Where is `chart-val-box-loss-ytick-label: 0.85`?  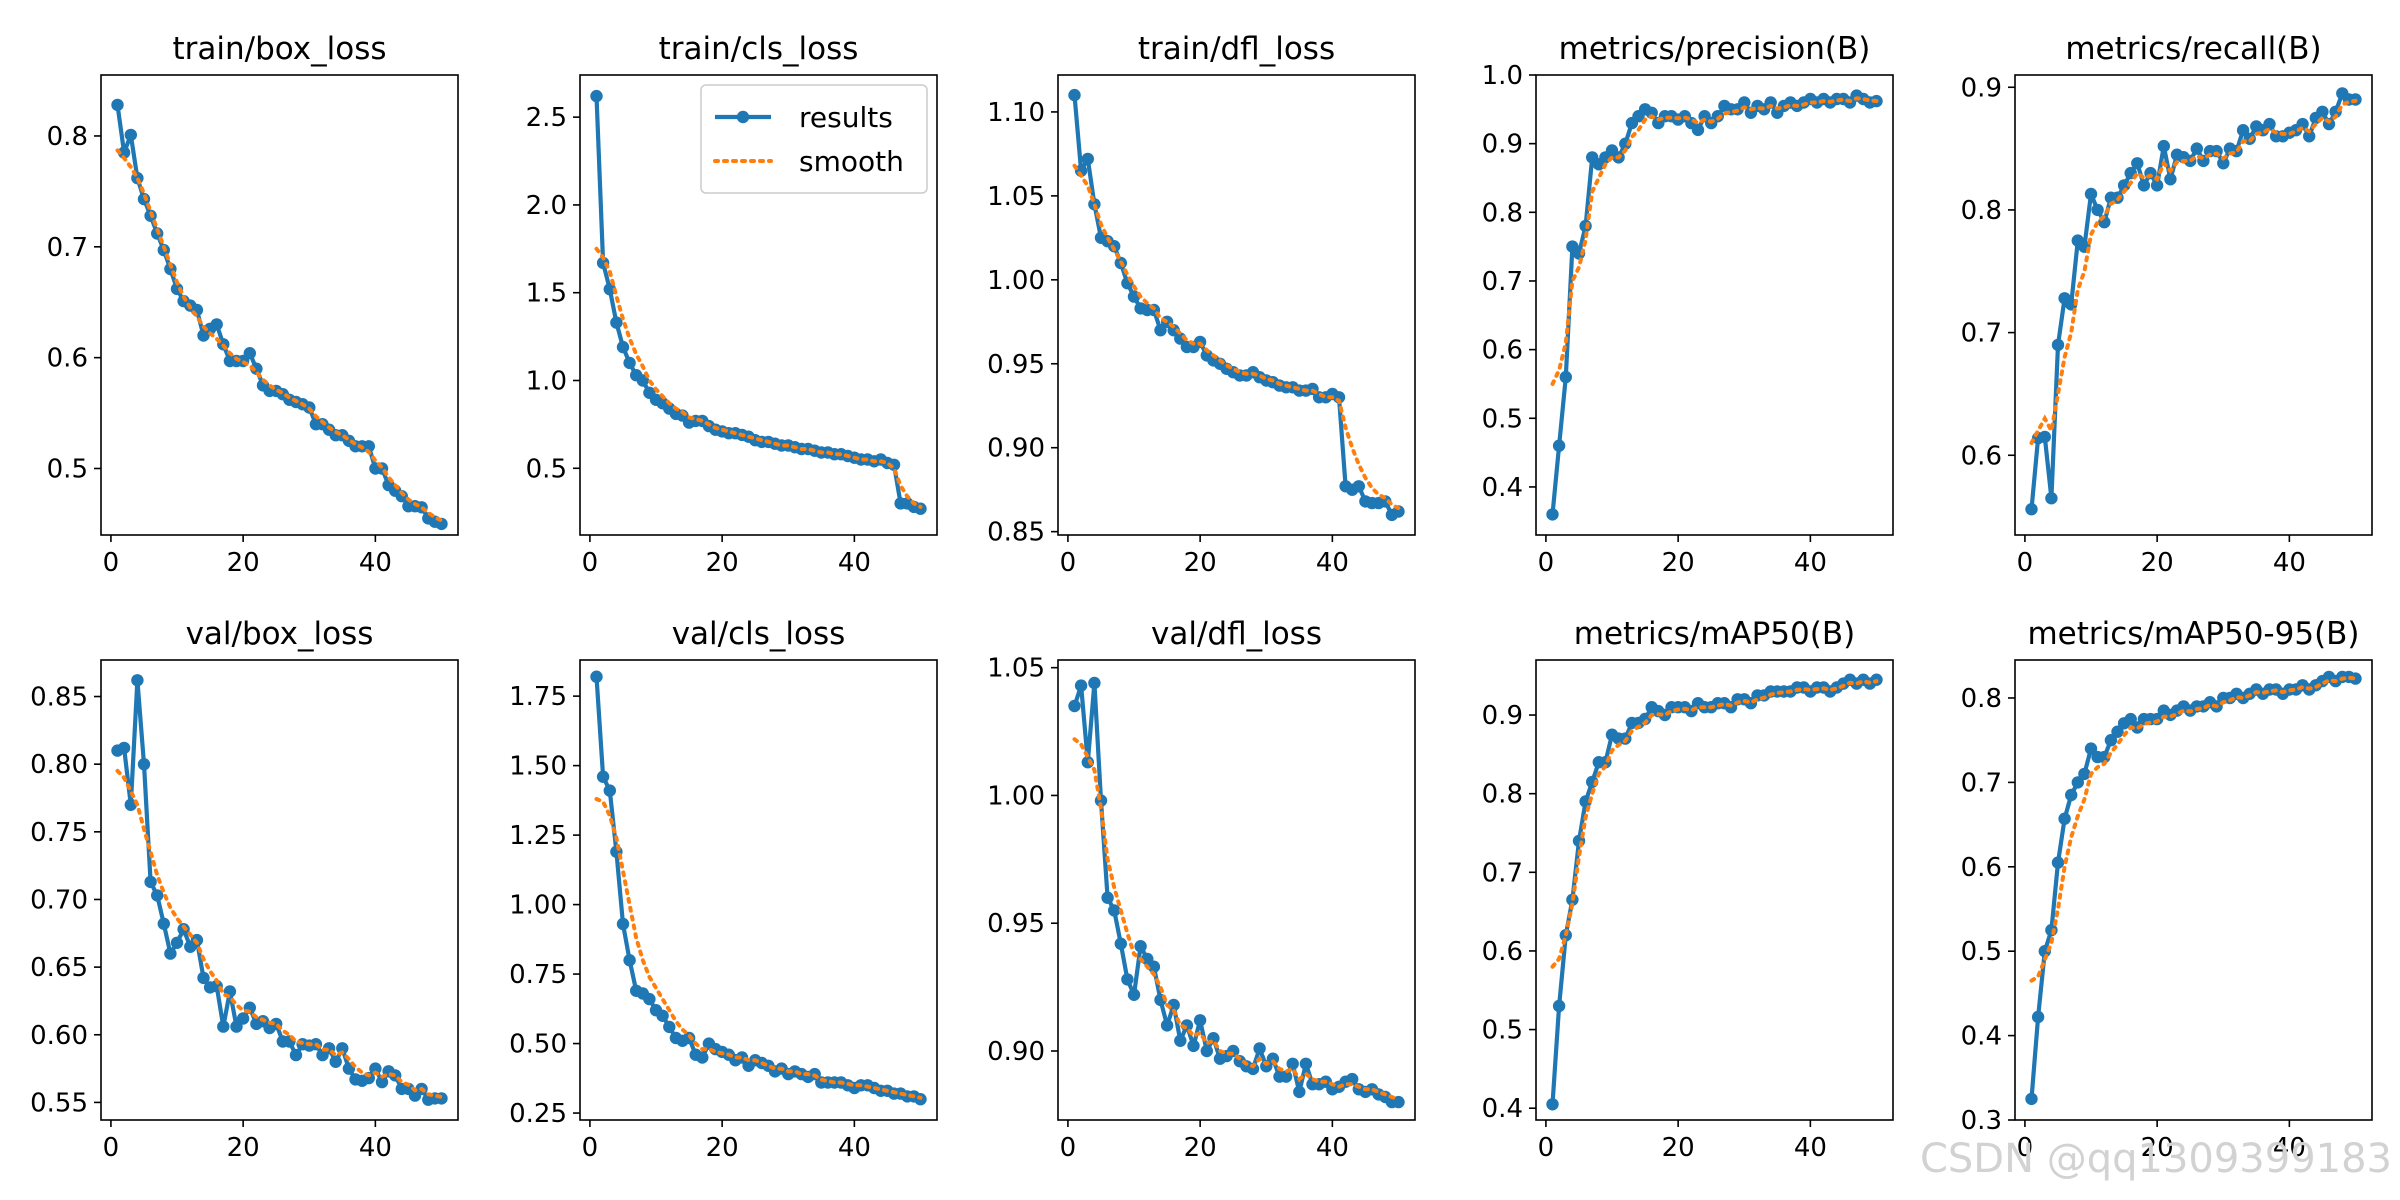 chart-val-box-loss-ytick-label: 0.85 is located at coordinates (59, 698).